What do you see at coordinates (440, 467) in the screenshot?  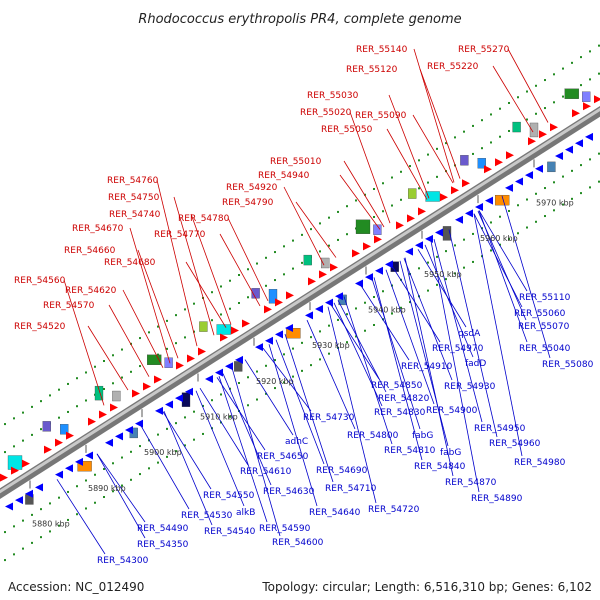 I see `reverse-gene-label: RER_54840` at bounding box center [440, 467].